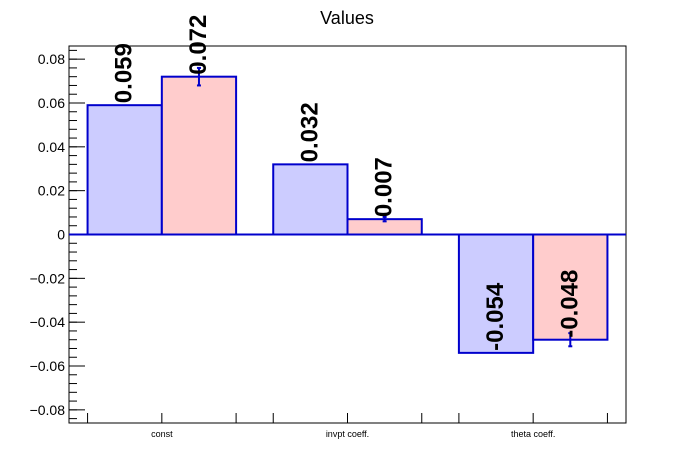  What do you see at coordinates (309, 132) in the screenshot?
I see `data-label: 0.032` at bounding box center [309, 132].